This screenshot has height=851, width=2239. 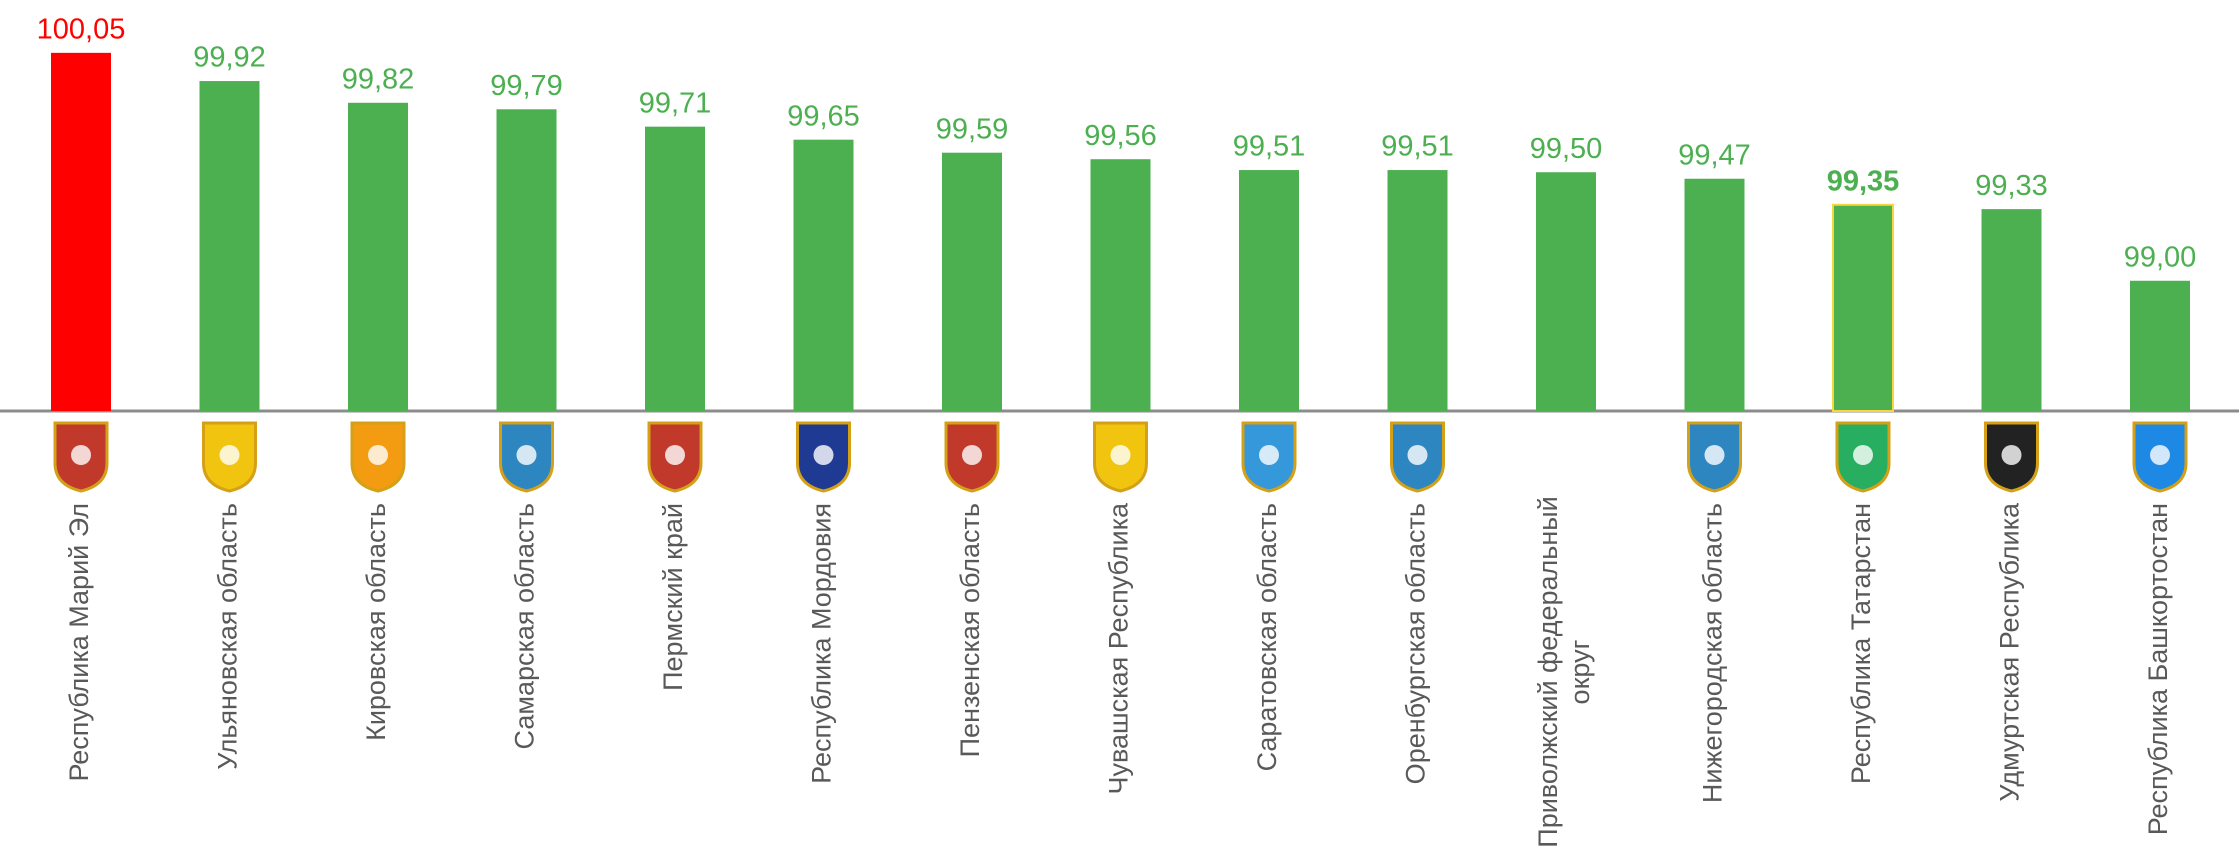 What do you see at coordinates (2010, 652) in the screenshot?
I see `x-tick-label: Удмуртская Республика` at bounding box center [2010, 652].